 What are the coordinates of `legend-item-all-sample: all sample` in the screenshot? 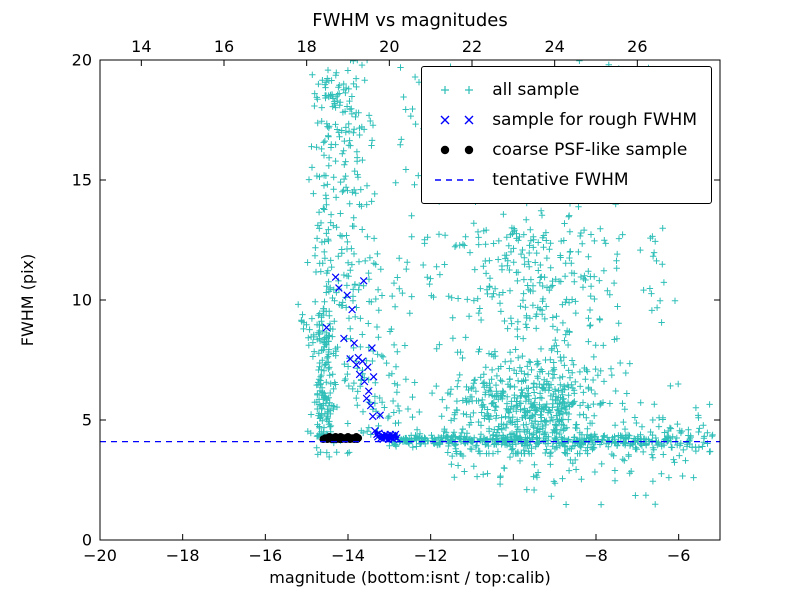 It's located at (564, 90).